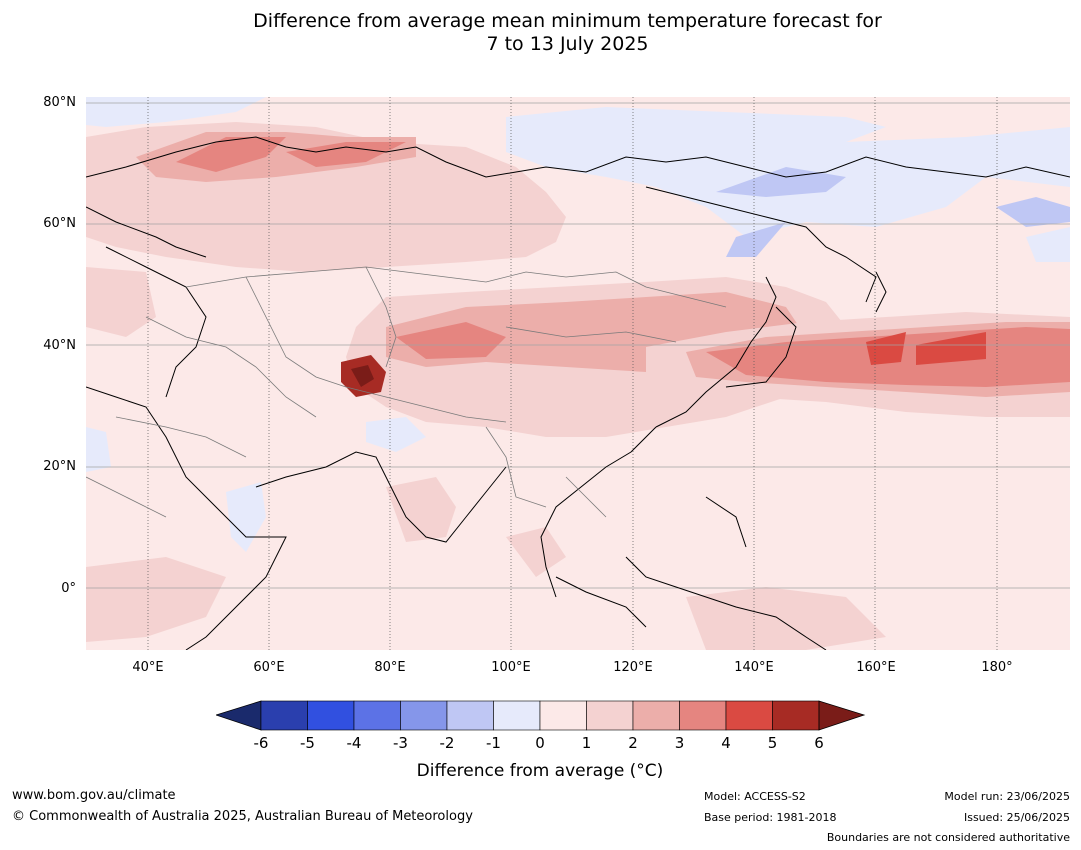 The height and width of the screenshot is (850, 1081). What do you see at coordinates (59, 102) in the screenshot?
I see `lat-label-80n: 80°N` at bounding box center [59, 102].